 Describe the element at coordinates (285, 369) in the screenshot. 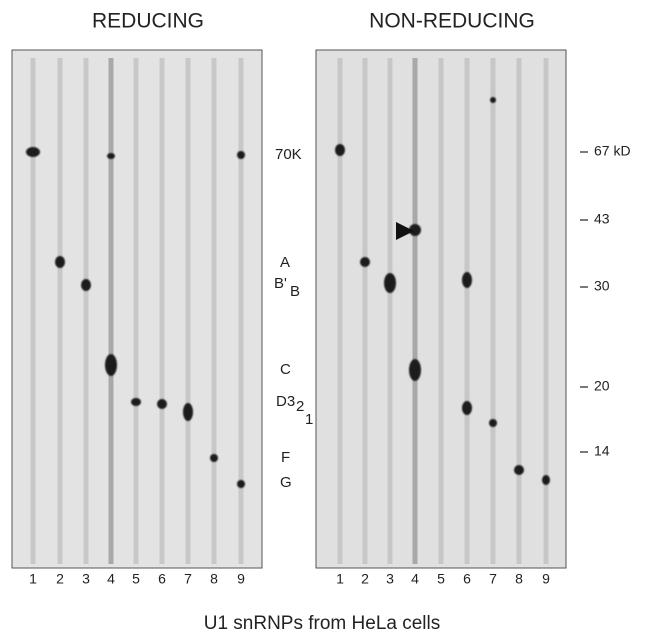

I see `band-label: C` at that location.